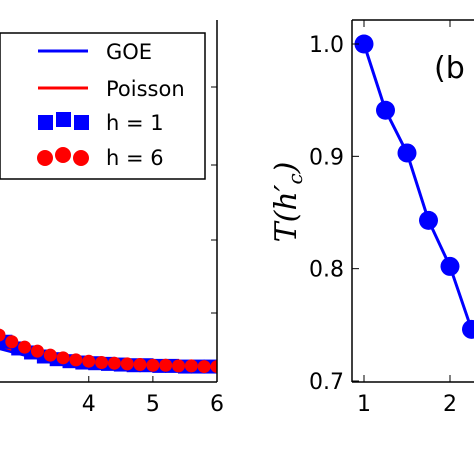 The height and width of the screenshot is (474, 474). I want to click on legend-h1-label: h = 1, so click(135, 123).